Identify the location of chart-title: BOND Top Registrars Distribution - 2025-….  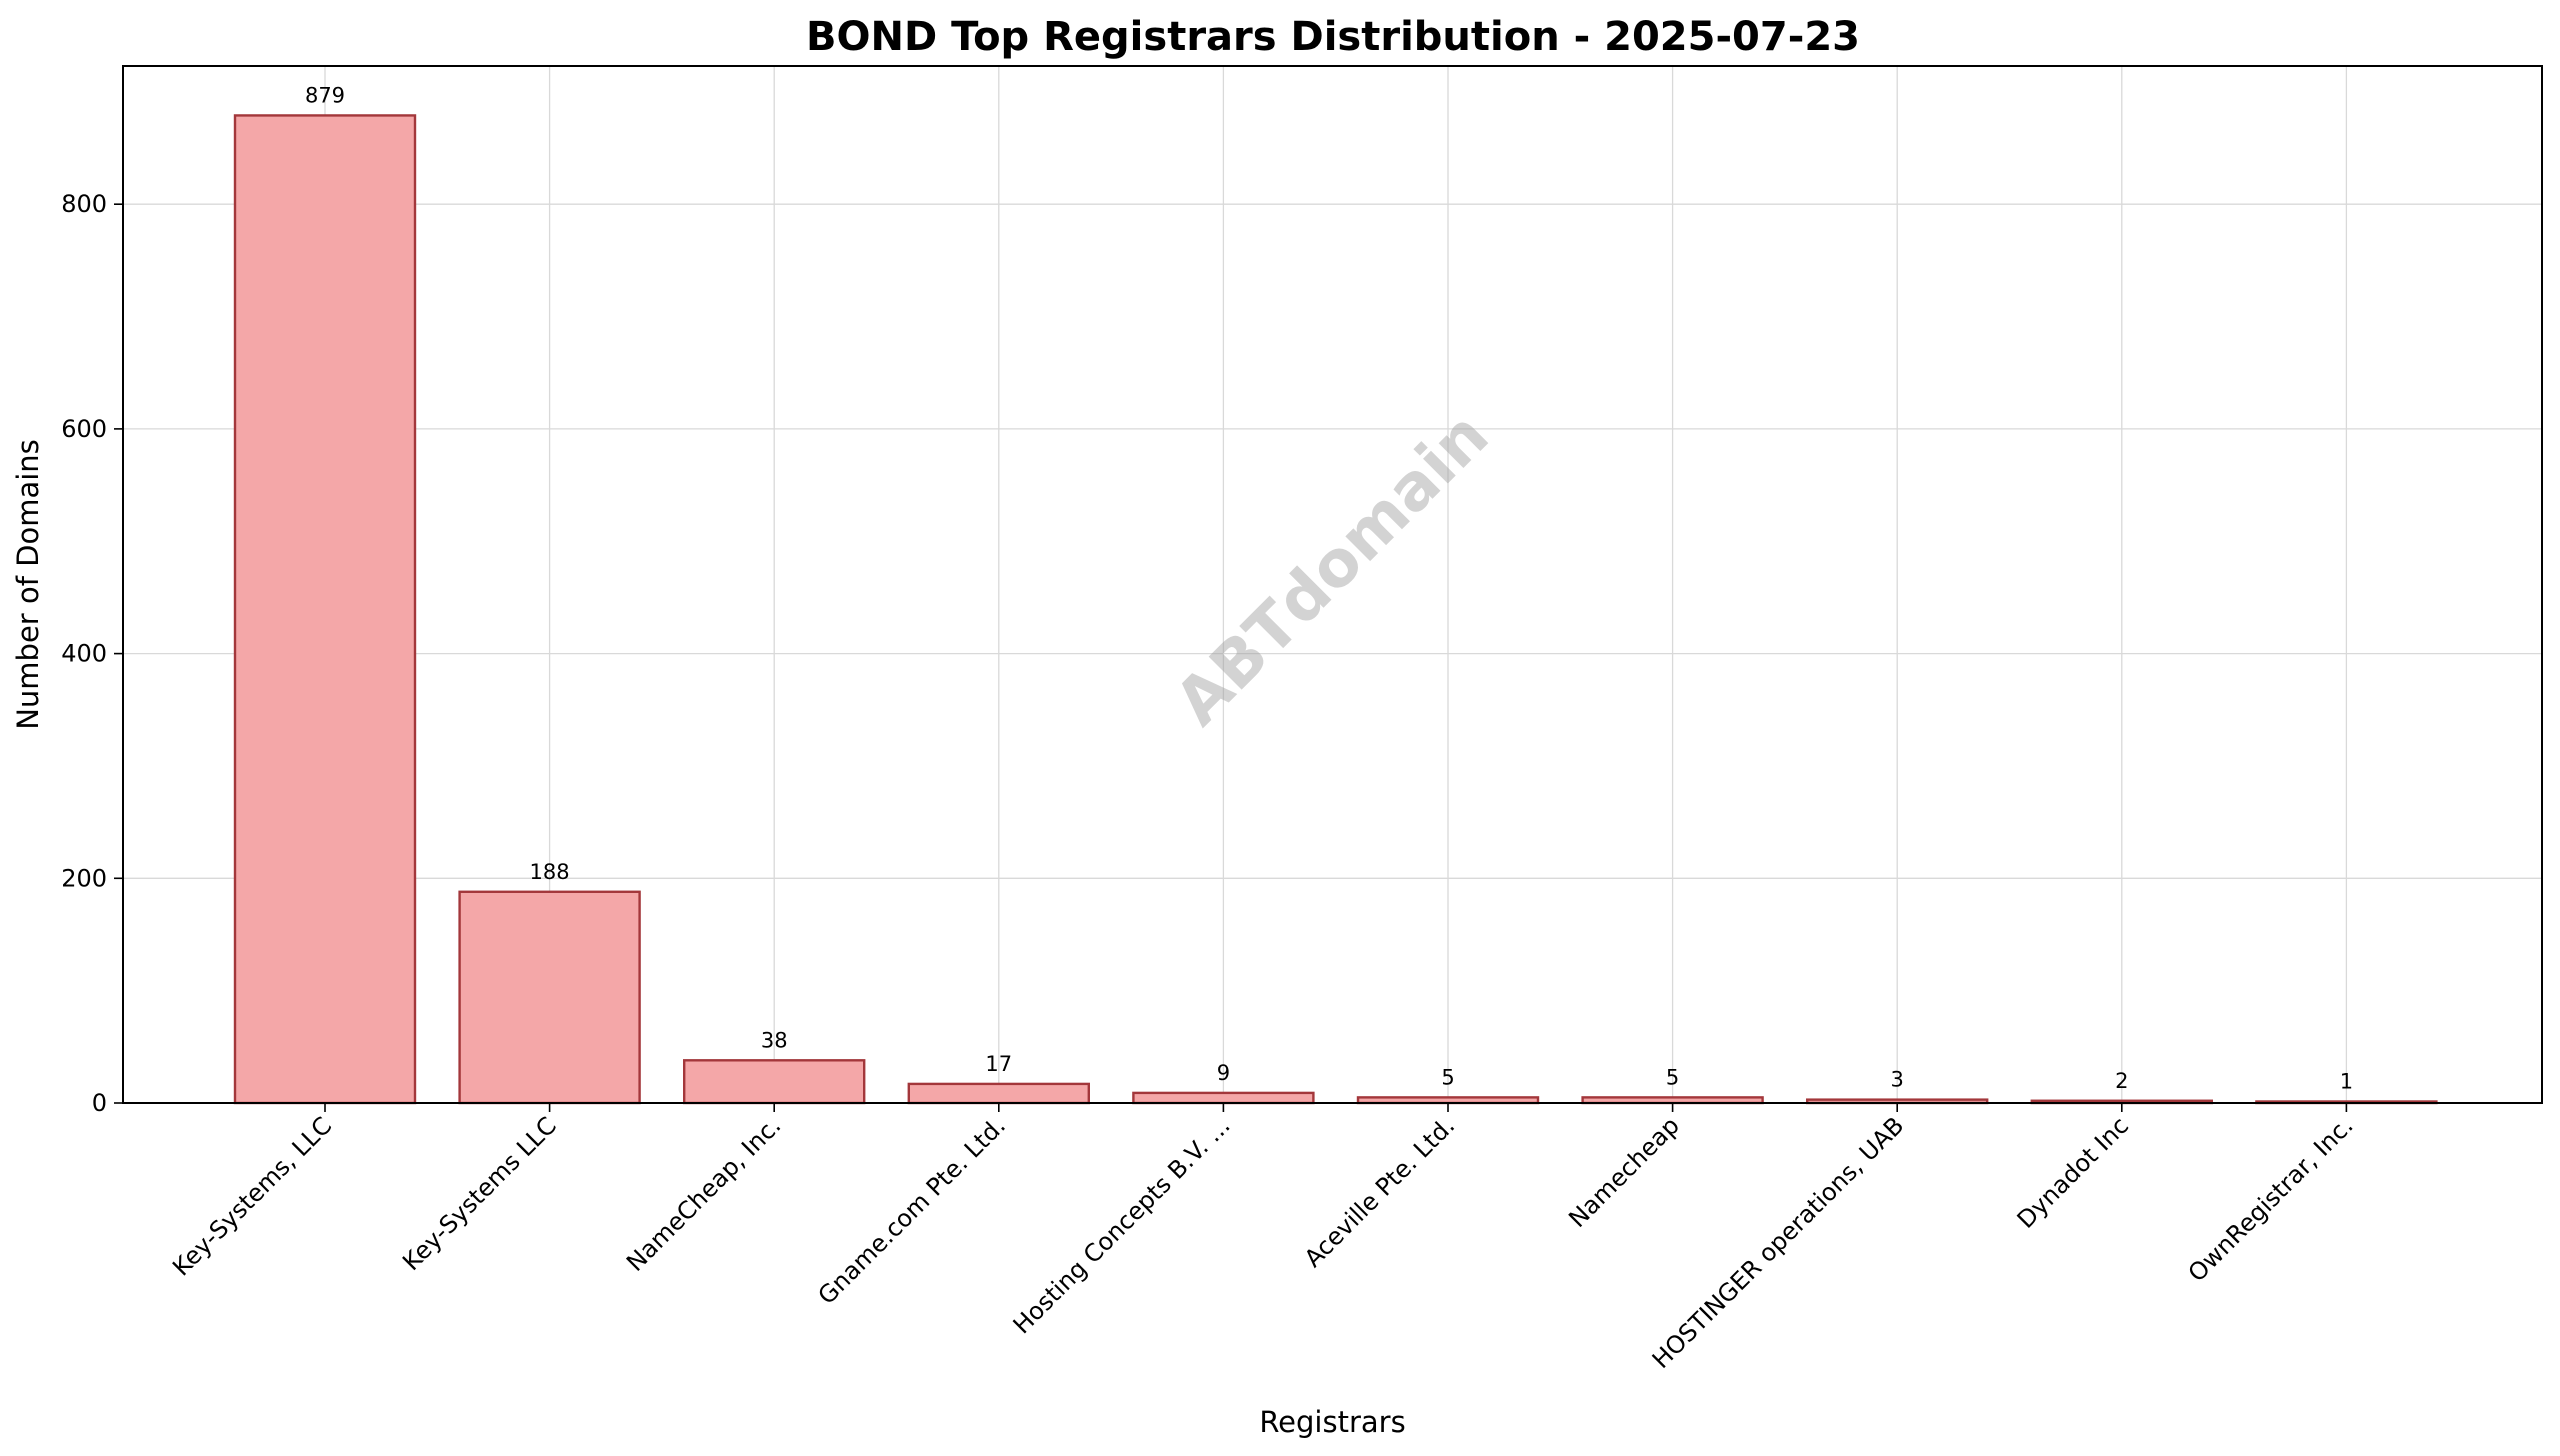
(1333, 37).